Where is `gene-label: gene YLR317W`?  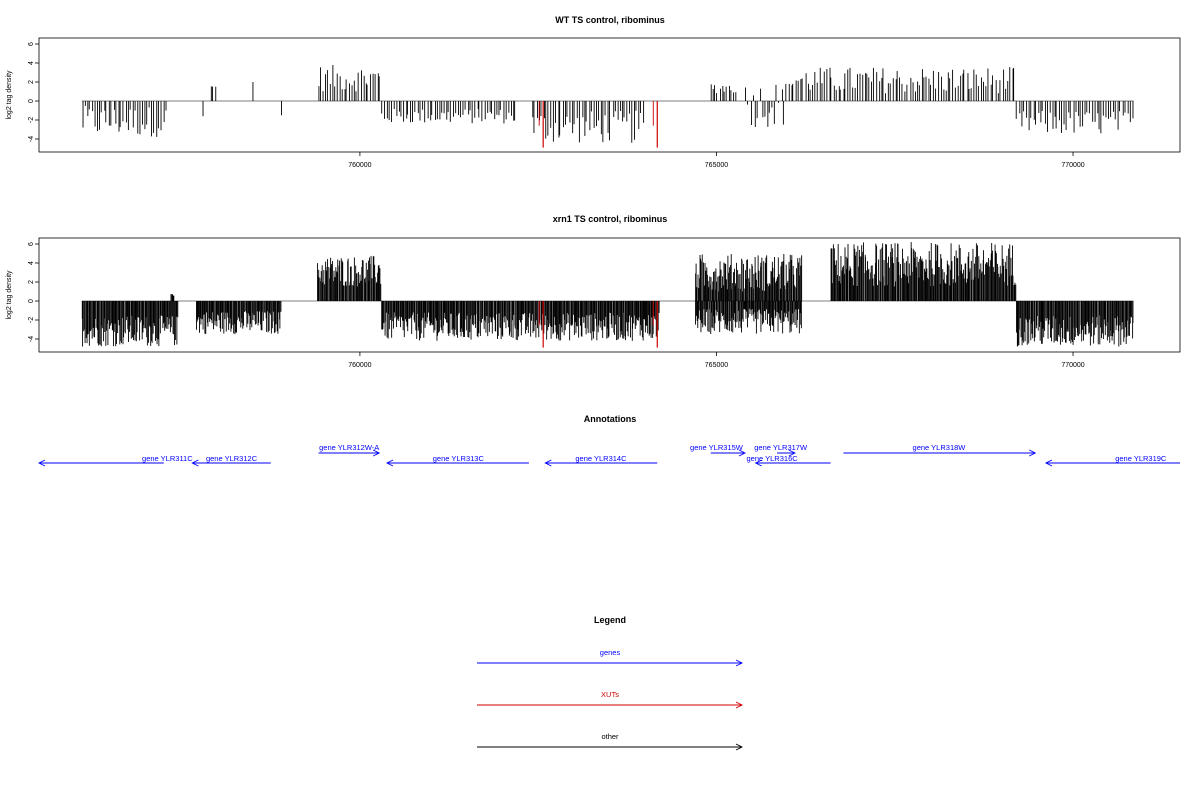
gene-label: gene YLR317W is located at coordinates (781, 447).